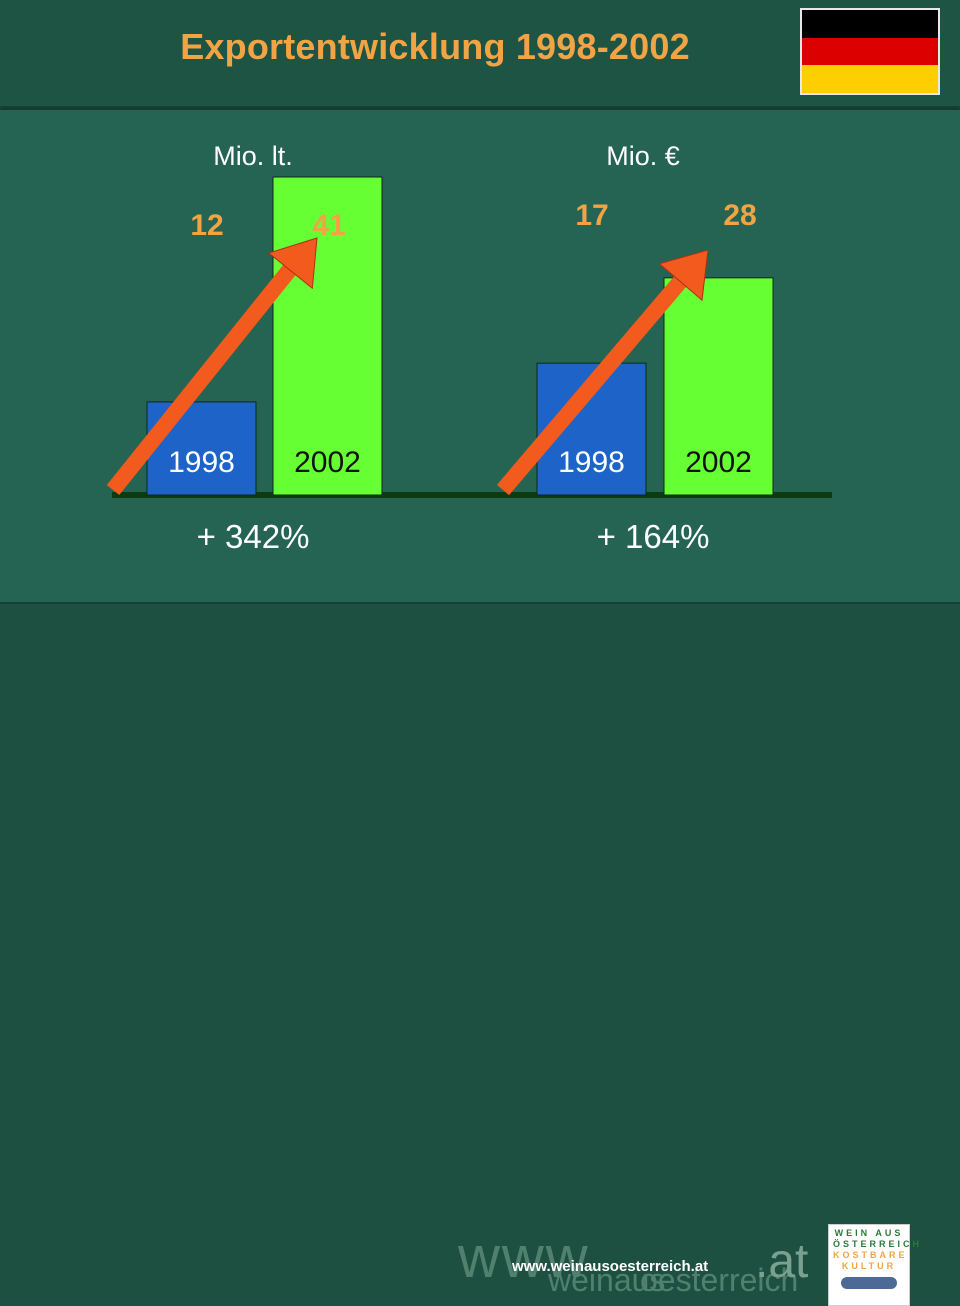 This screenshot has height=1306, width=960. I want to click on watermark-at: .at, so click(782, 1261).